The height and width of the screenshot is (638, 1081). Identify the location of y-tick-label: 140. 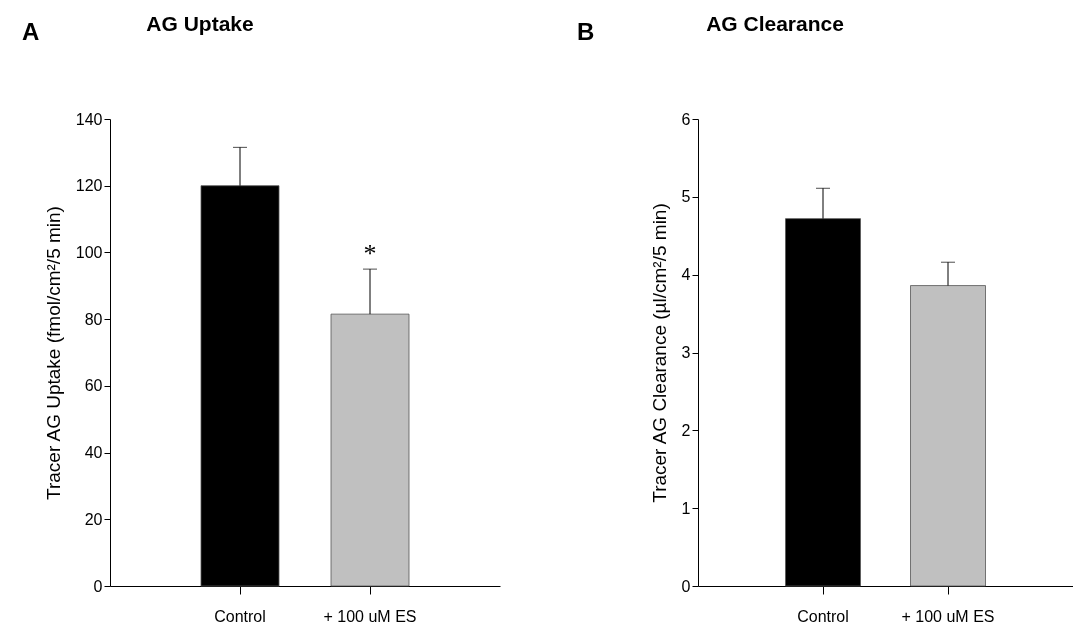
(89, 119).